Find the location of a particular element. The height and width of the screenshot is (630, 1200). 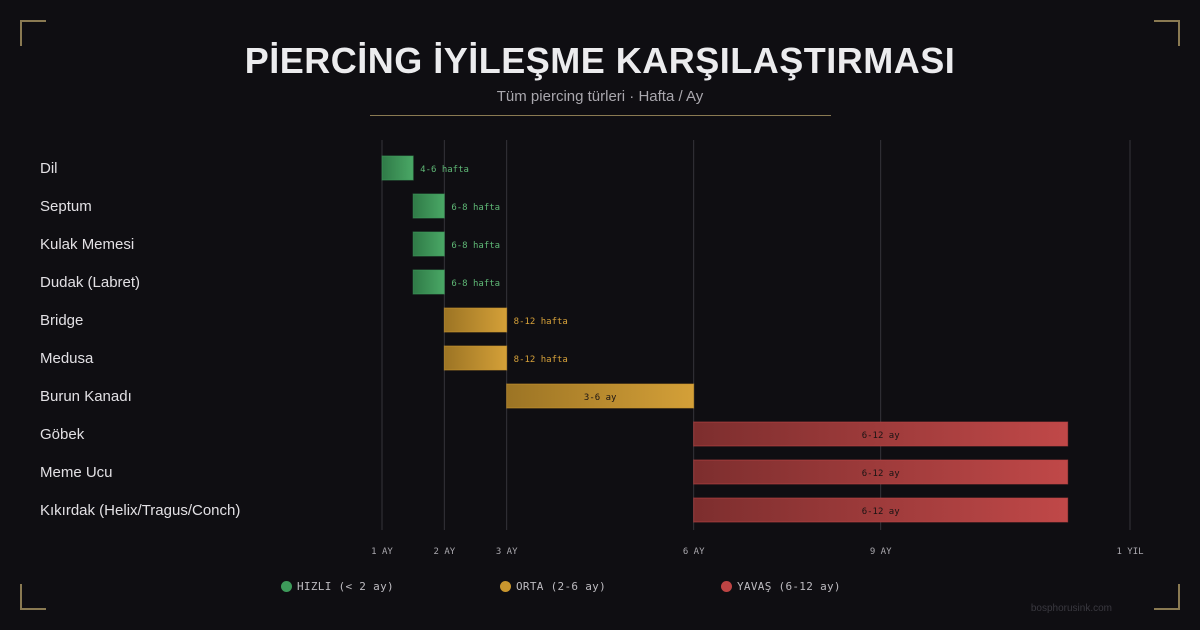

legend-item-fast: HIZLI (< 2 ay) is located at coordinates (337, 586).